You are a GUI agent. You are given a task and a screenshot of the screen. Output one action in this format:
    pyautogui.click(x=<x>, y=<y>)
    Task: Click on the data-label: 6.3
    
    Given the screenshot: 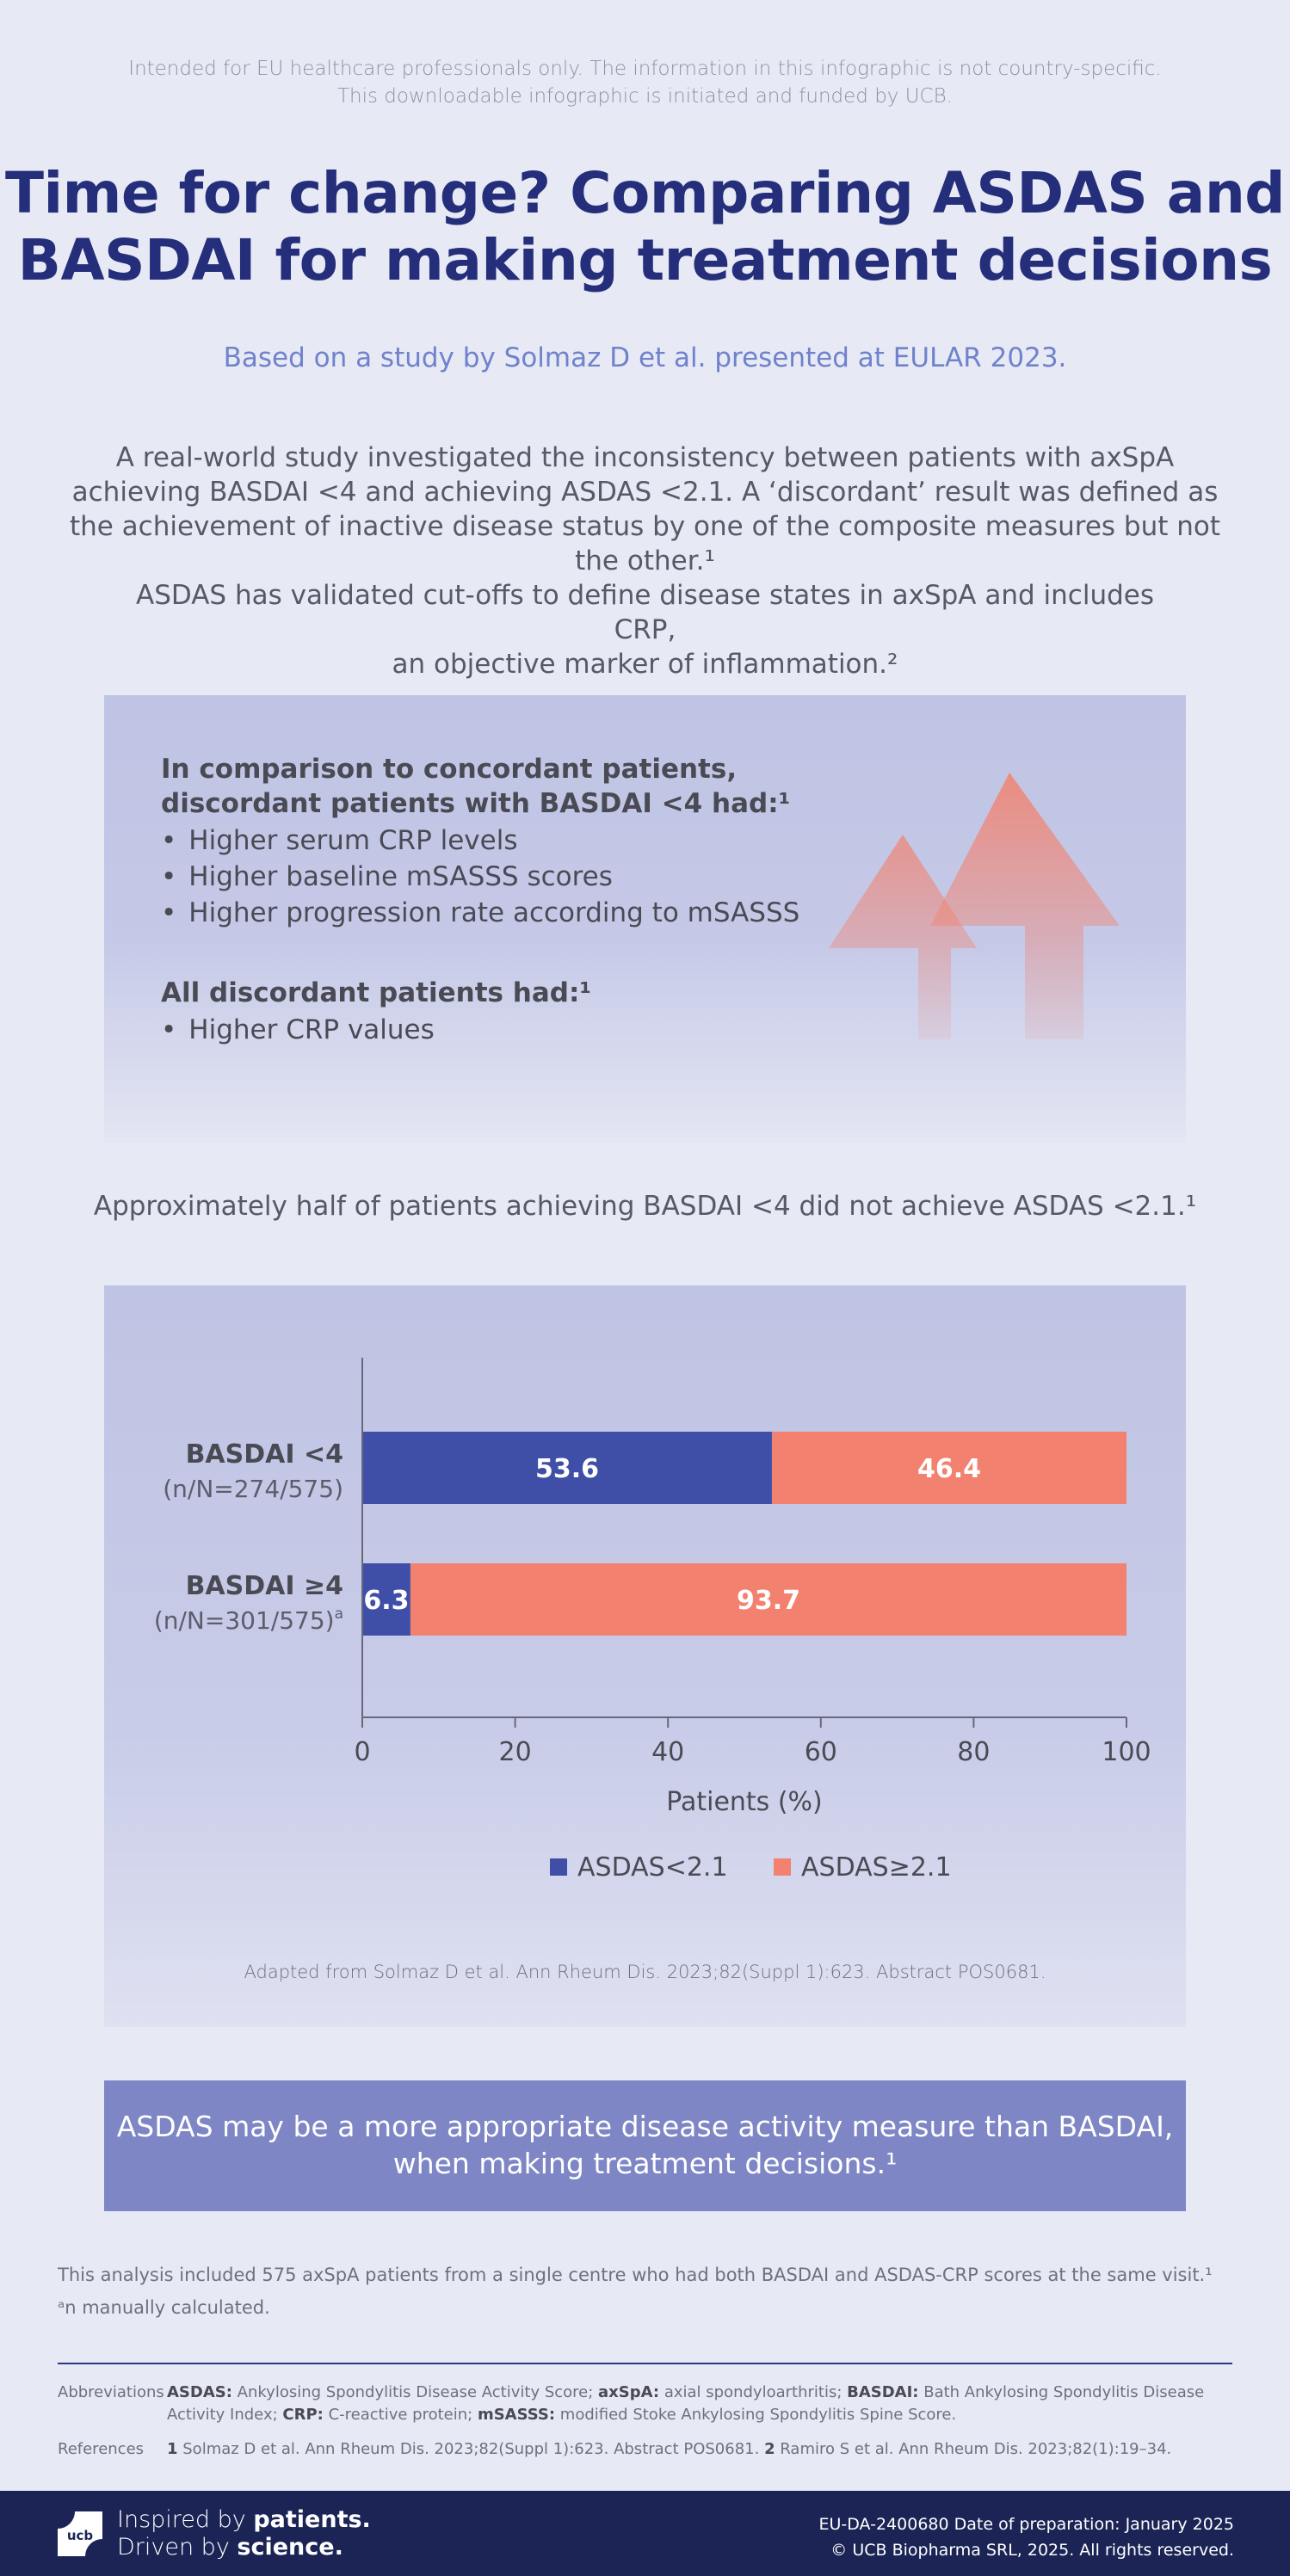 What is the action you would take?
    pyautogui.click(x=386, y=1601)
    